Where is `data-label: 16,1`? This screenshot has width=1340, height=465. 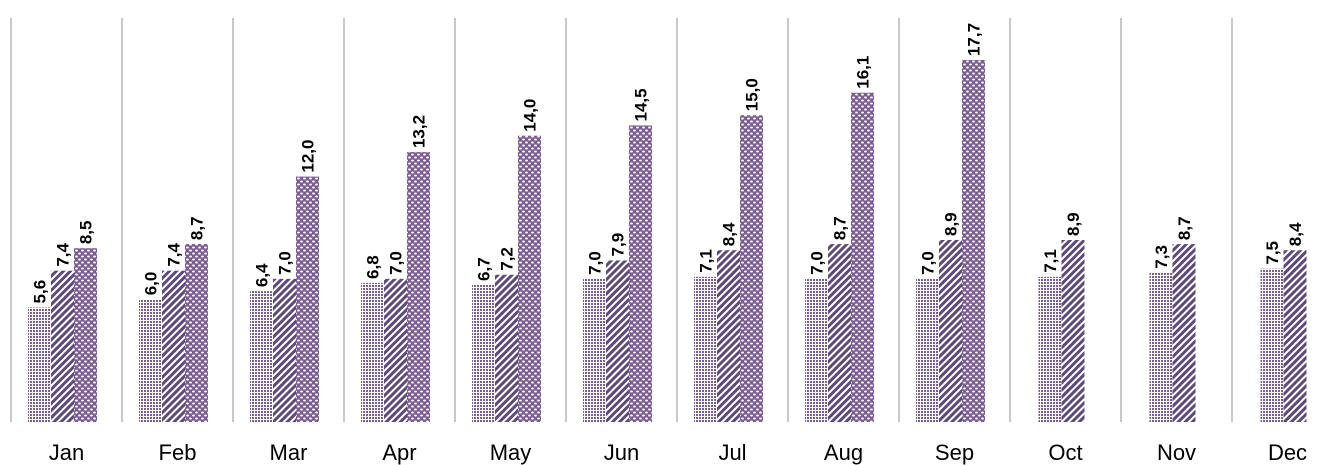
data-label: 16,1 is located at coordinates (863, 72).